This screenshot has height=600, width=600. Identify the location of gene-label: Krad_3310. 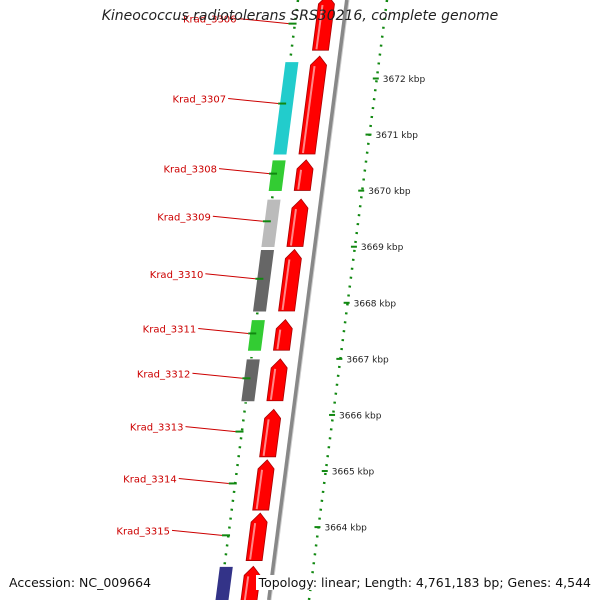
(177, 275).